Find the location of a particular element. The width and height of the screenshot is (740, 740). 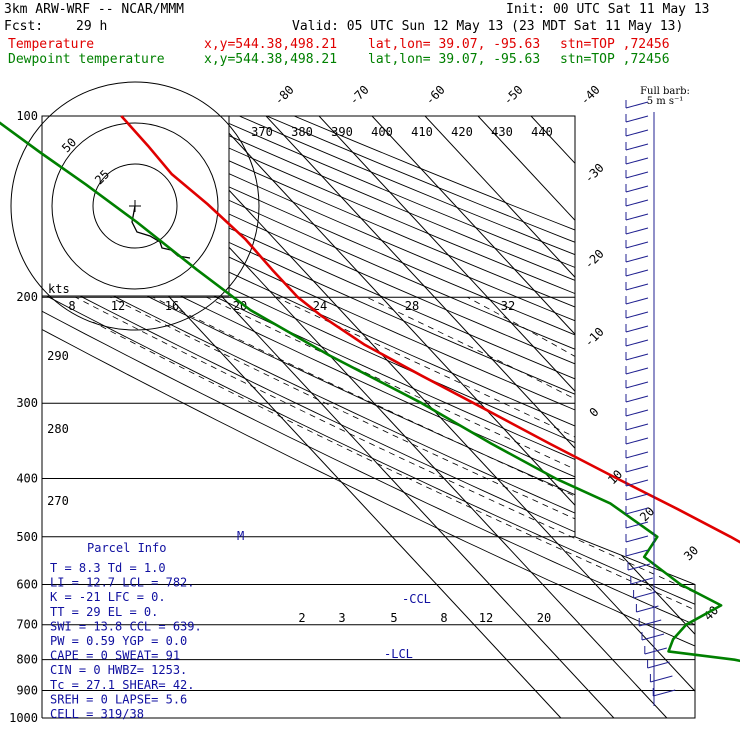

dewpoint-xy: x,y=544.38,498.21 is located at coordinates (271, 59).